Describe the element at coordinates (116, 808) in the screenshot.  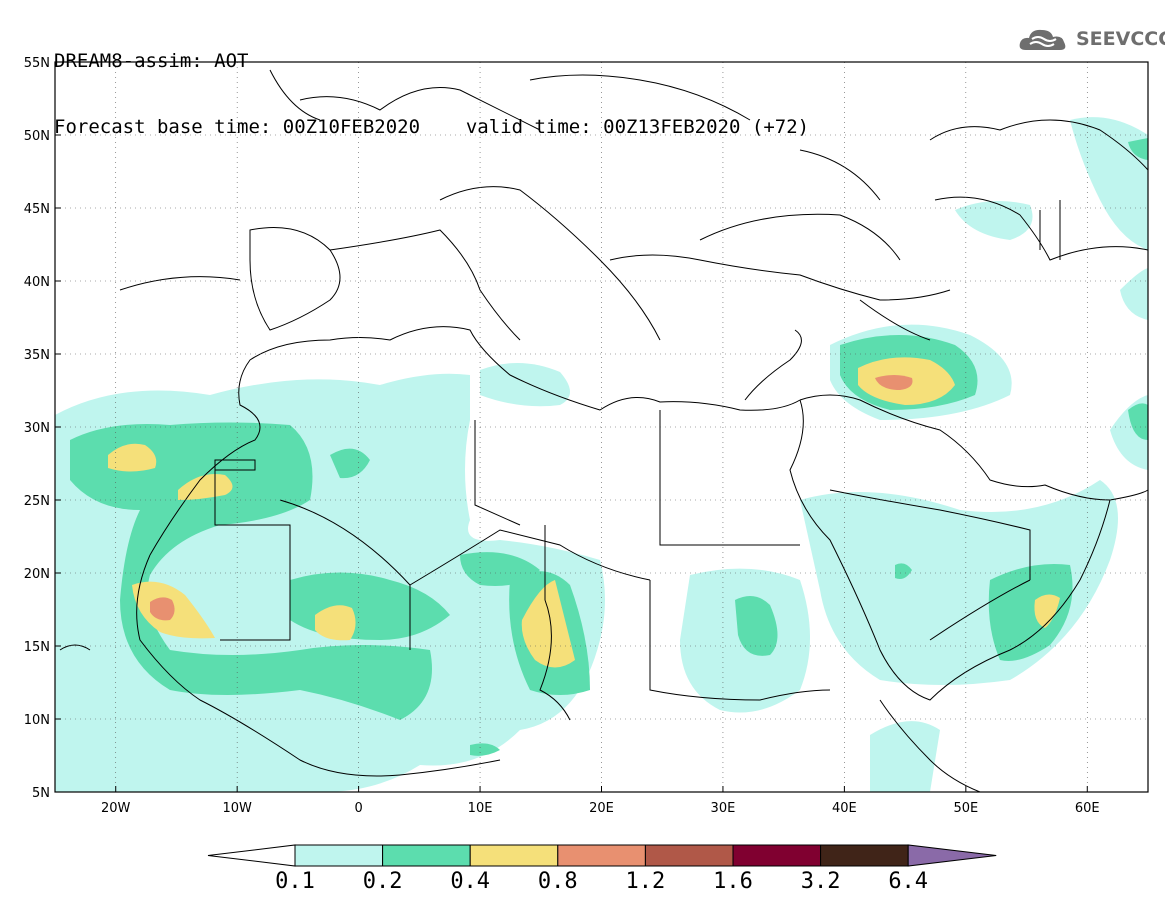
I see `lon-label: 20W` at that location.